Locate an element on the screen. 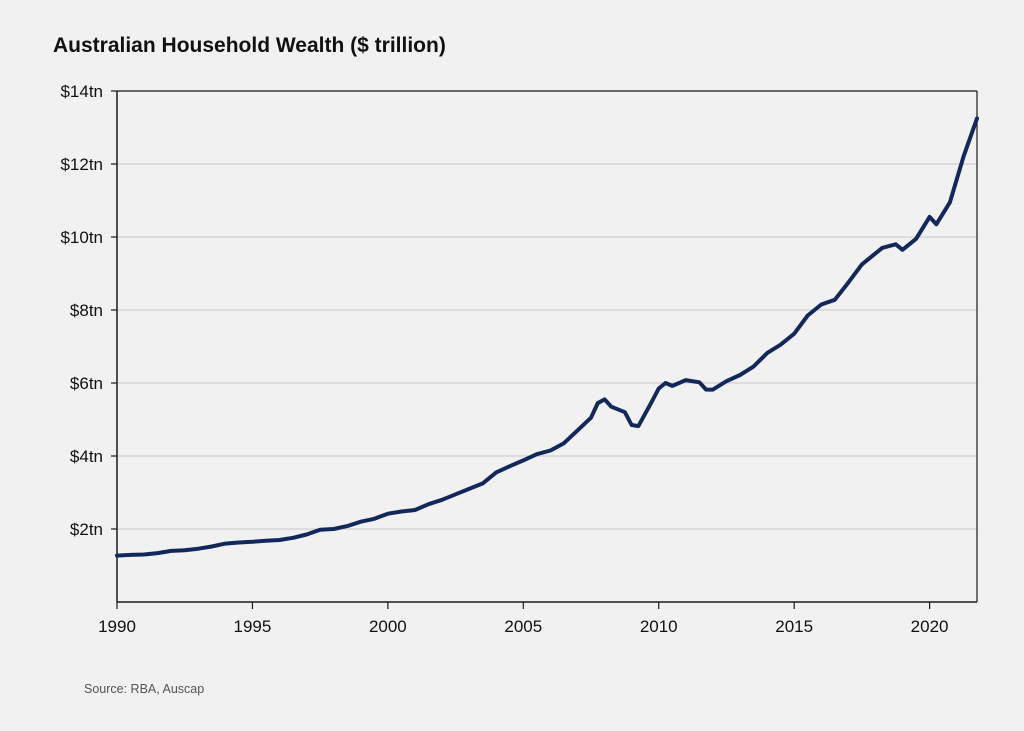 The height and width of the screenshot is (731, 1024). x-tick-labels: 1990 1995 2000 2005 2010 2015 2020 is located at coordinates (523, 626).